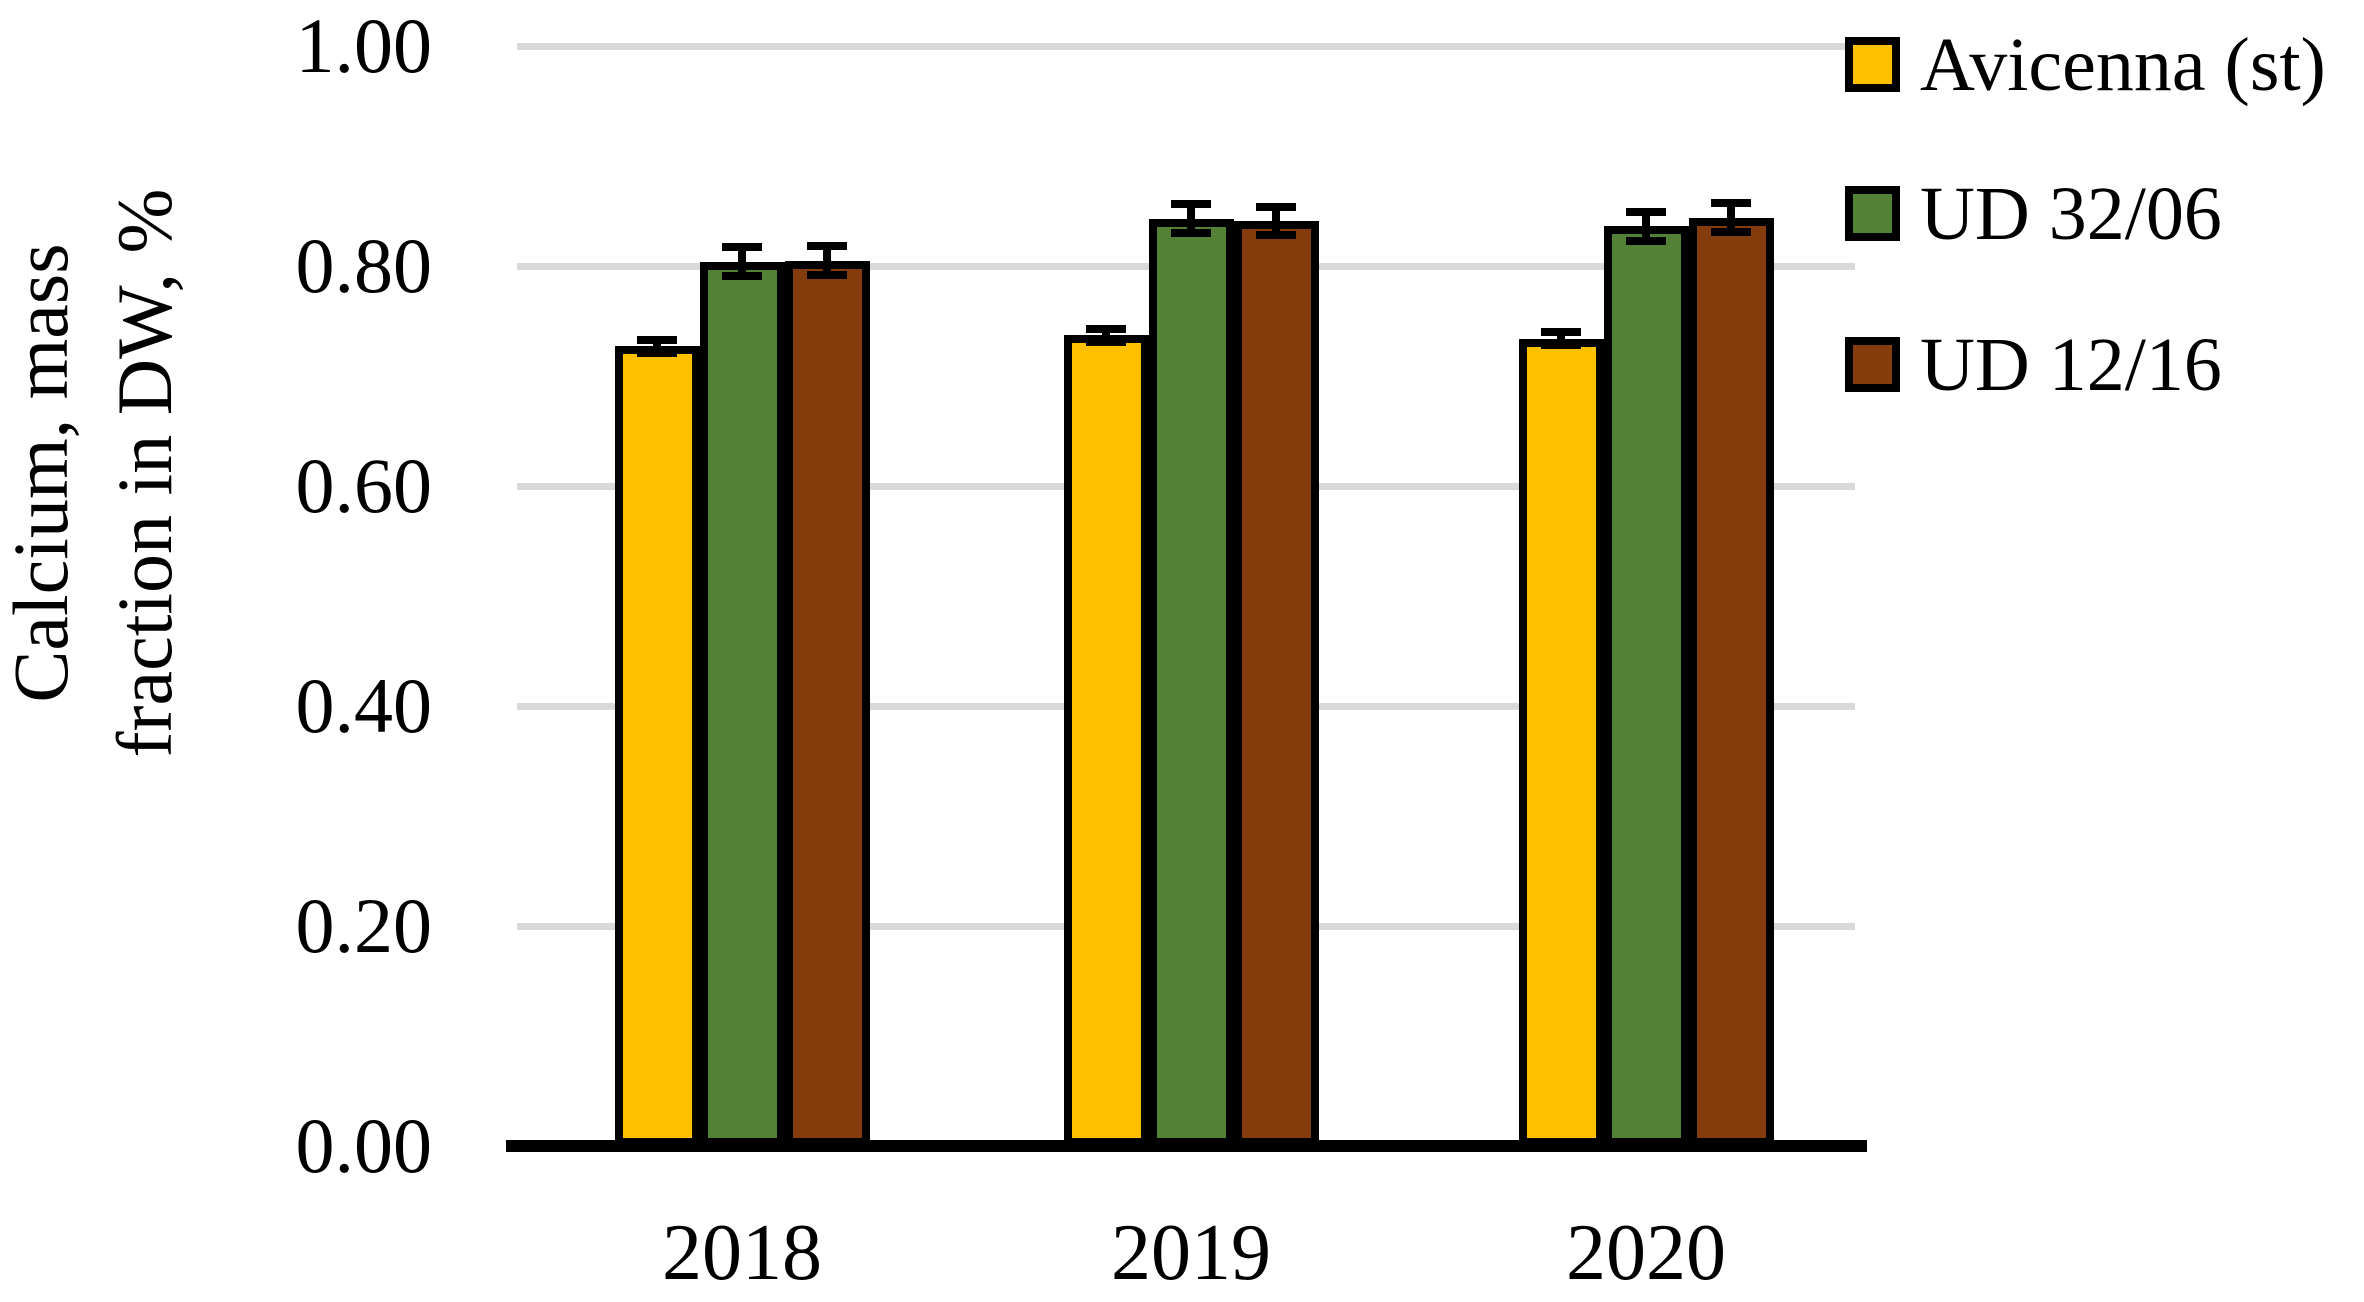 The height and width of the screenshot is (1302, 2364). I want to click on error-bar-2018-avicenna-st-cap-bottom, so click(657, 352).